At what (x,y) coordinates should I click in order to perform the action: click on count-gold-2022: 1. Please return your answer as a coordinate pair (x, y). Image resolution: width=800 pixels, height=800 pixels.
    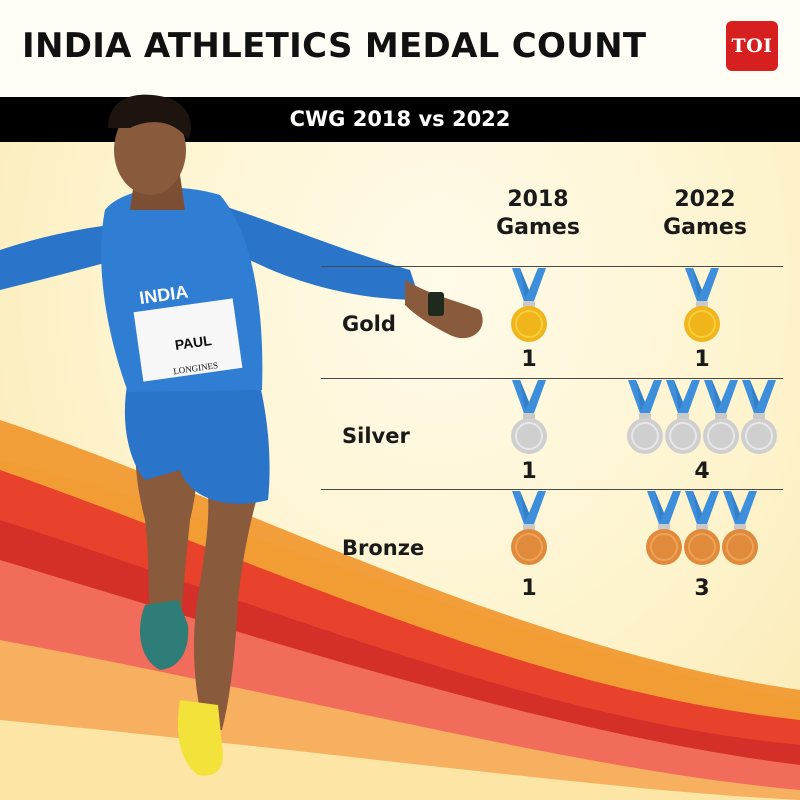
    Looking at the image, I should click on (702, 359).